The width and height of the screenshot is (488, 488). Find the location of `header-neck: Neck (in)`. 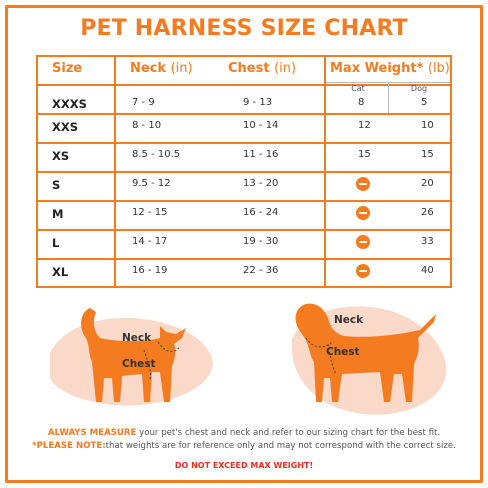

header-neck: Neck (in) is located at coordinates (161, 68).